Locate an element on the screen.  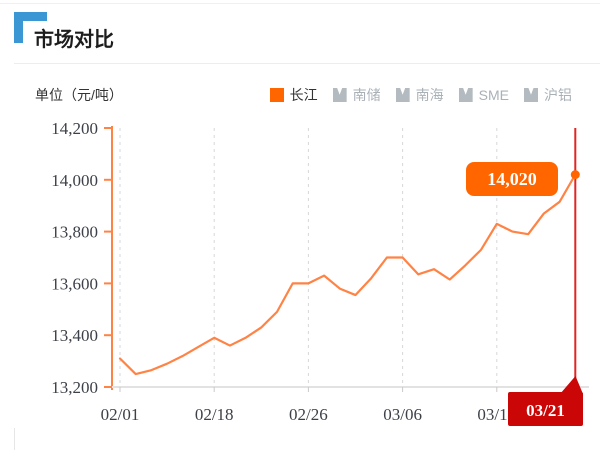
card-top-border is located at coordinates (300, 3).